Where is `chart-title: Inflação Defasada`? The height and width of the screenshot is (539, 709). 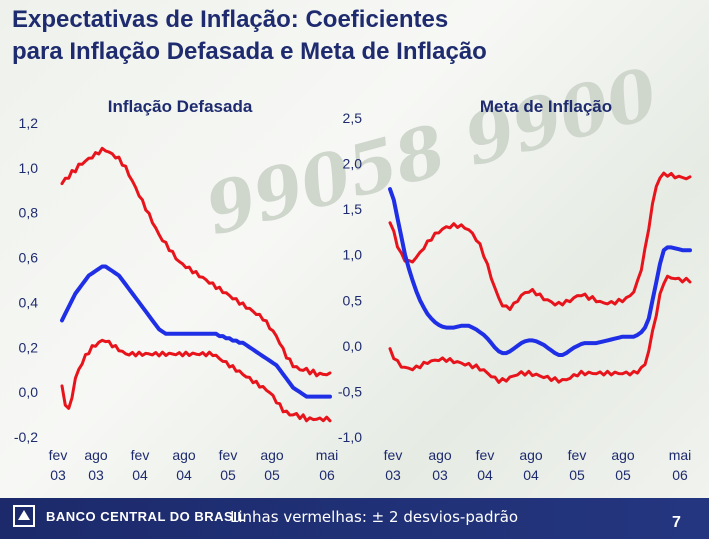
chart-title: Inflação Defasada is located at coordinates (180, 106).